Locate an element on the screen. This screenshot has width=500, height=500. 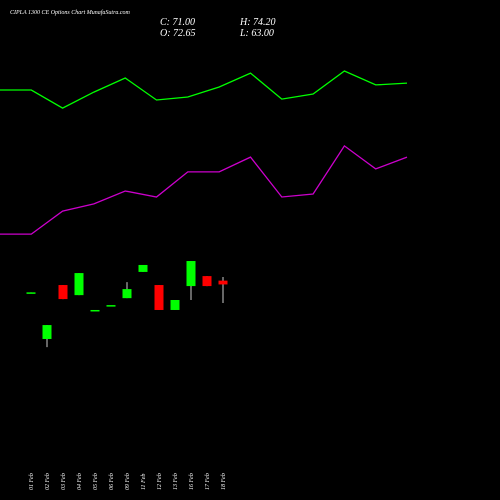
x-tick-label: 11 Feb is located at coordinates (144, 482).